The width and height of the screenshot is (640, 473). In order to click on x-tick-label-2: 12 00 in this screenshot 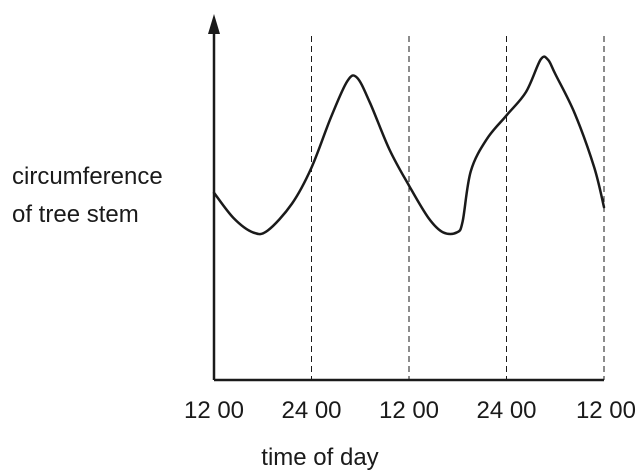, I will do `click(409, 410)`.